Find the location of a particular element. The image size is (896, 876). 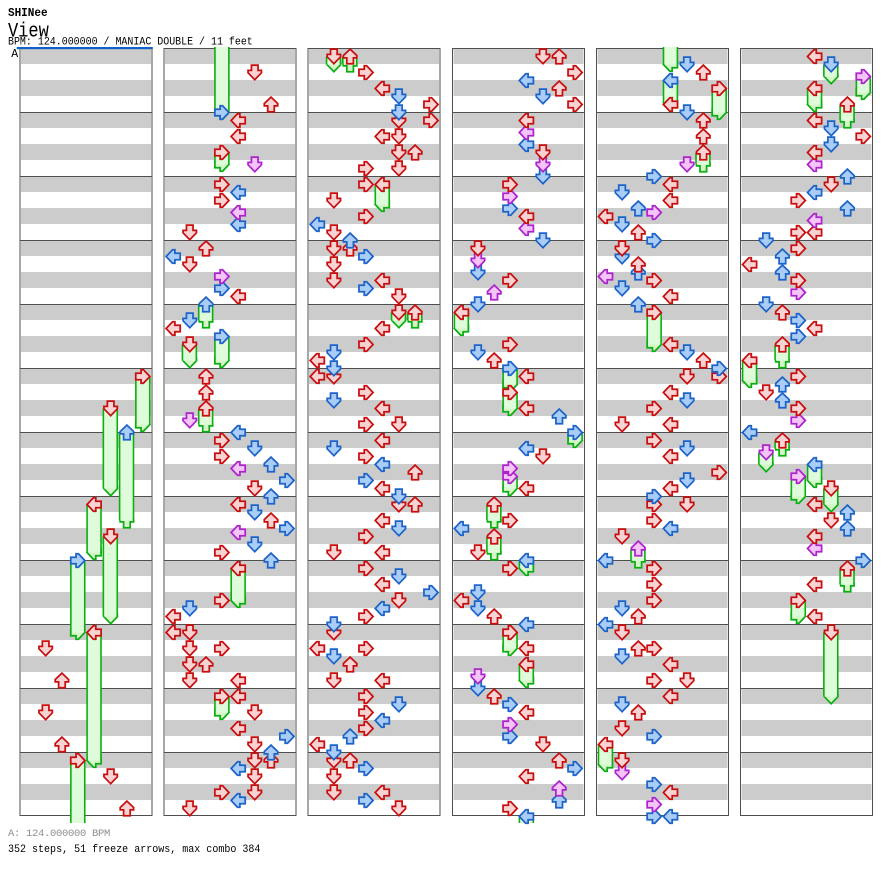

svg-text: SHINee is located at coordinates (28, 14).